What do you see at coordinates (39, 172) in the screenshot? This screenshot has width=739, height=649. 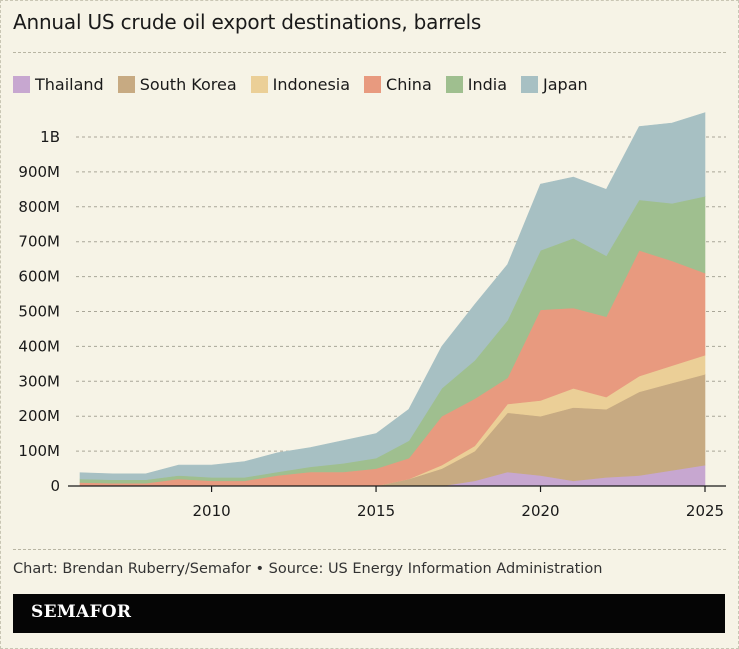 I see `y-tick-label: 900M` at bounding box center [39, 172].